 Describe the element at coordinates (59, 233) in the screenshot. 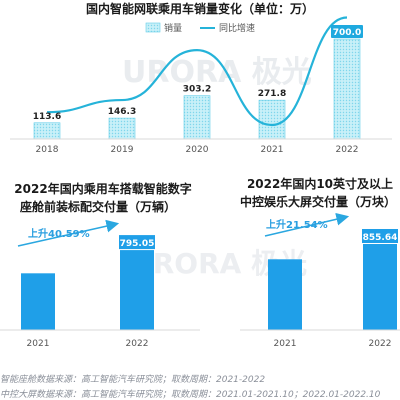

I see `growth-label: 上升40.59%` at that location.